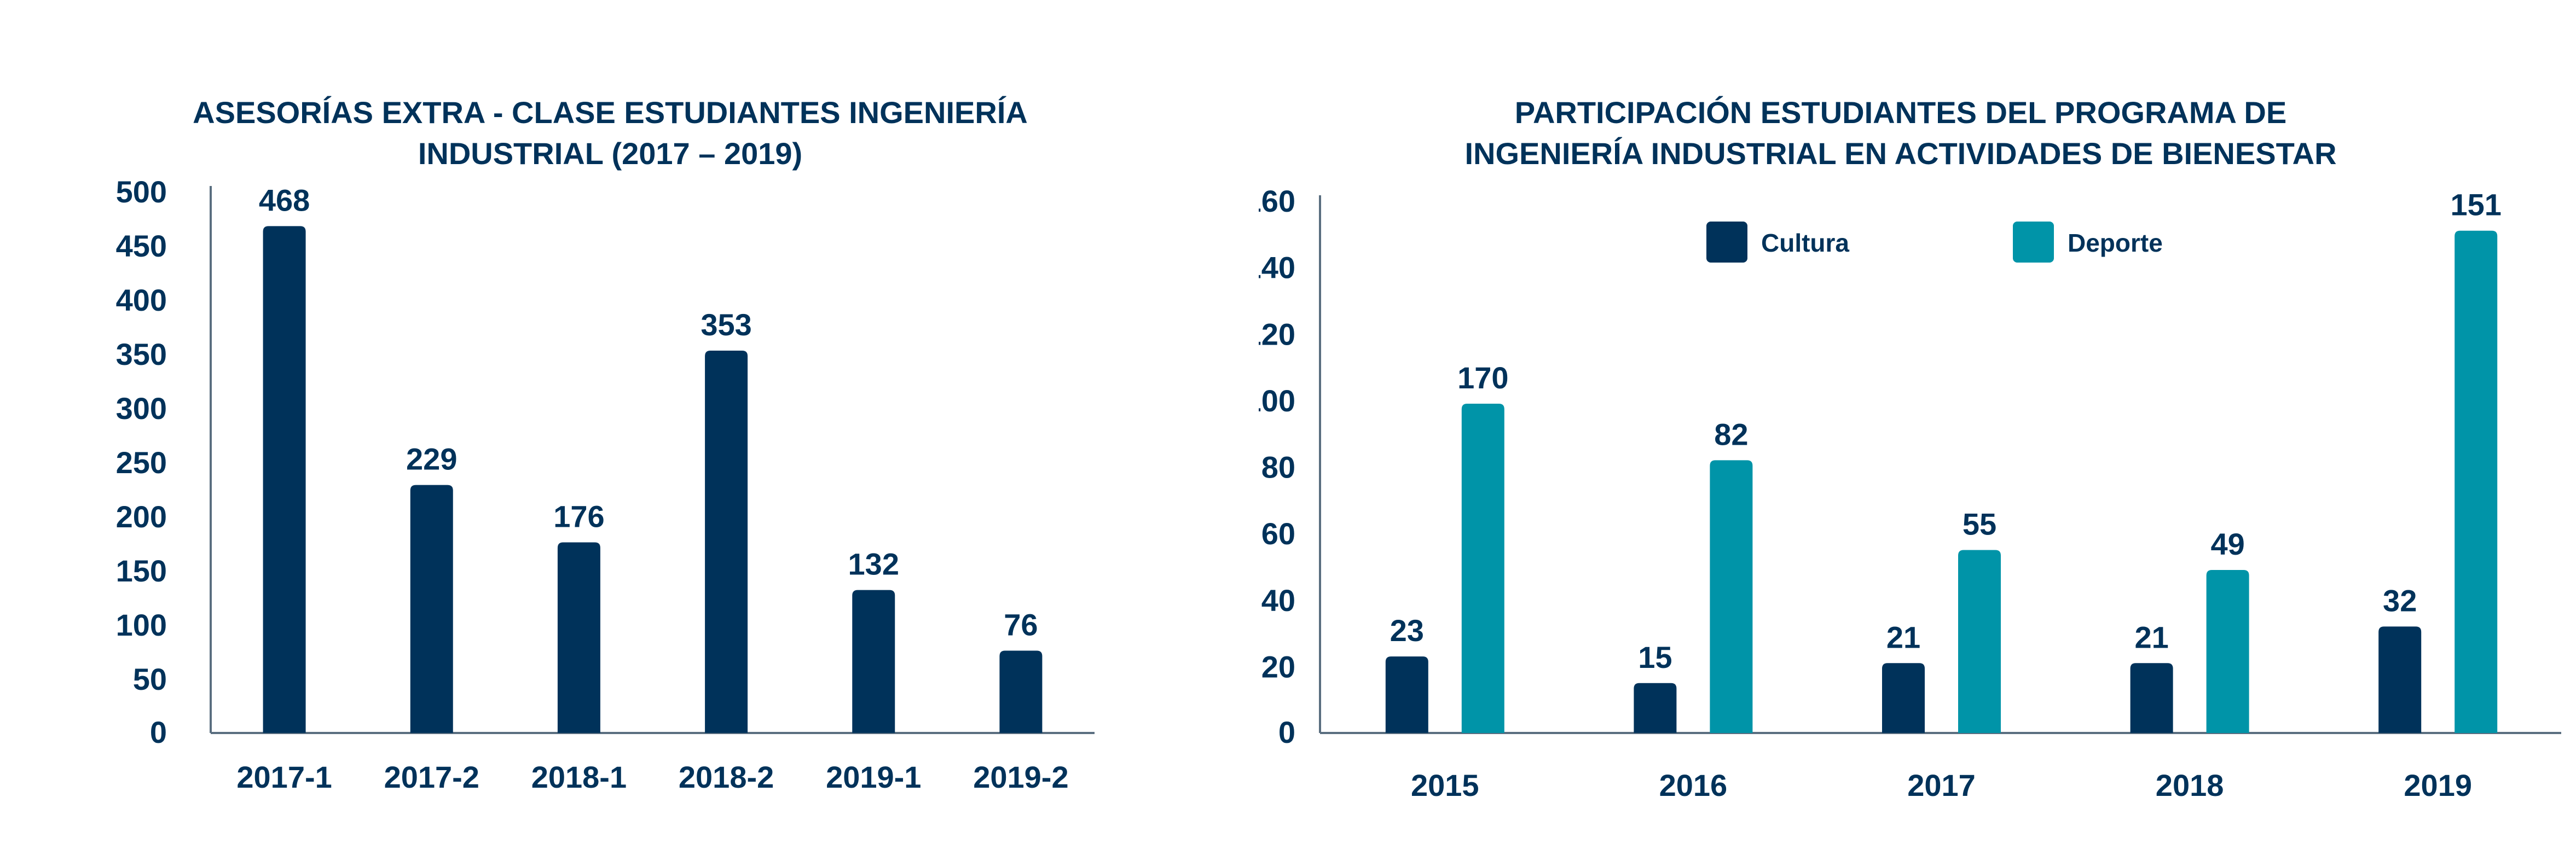  I want to click on x-tick-label: 2019-2, so click(1020, 777).